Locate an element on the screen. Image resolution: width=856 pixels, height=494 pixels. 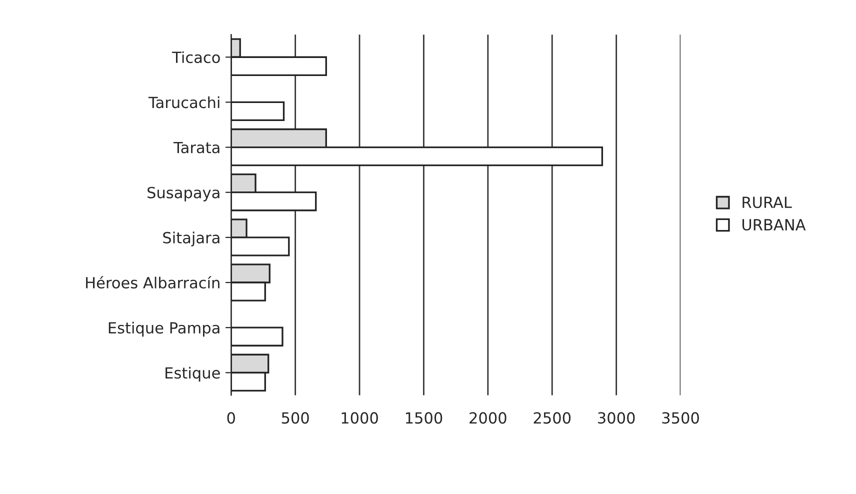
x-tick-label: 3000 is located at coordinates (616, 418).